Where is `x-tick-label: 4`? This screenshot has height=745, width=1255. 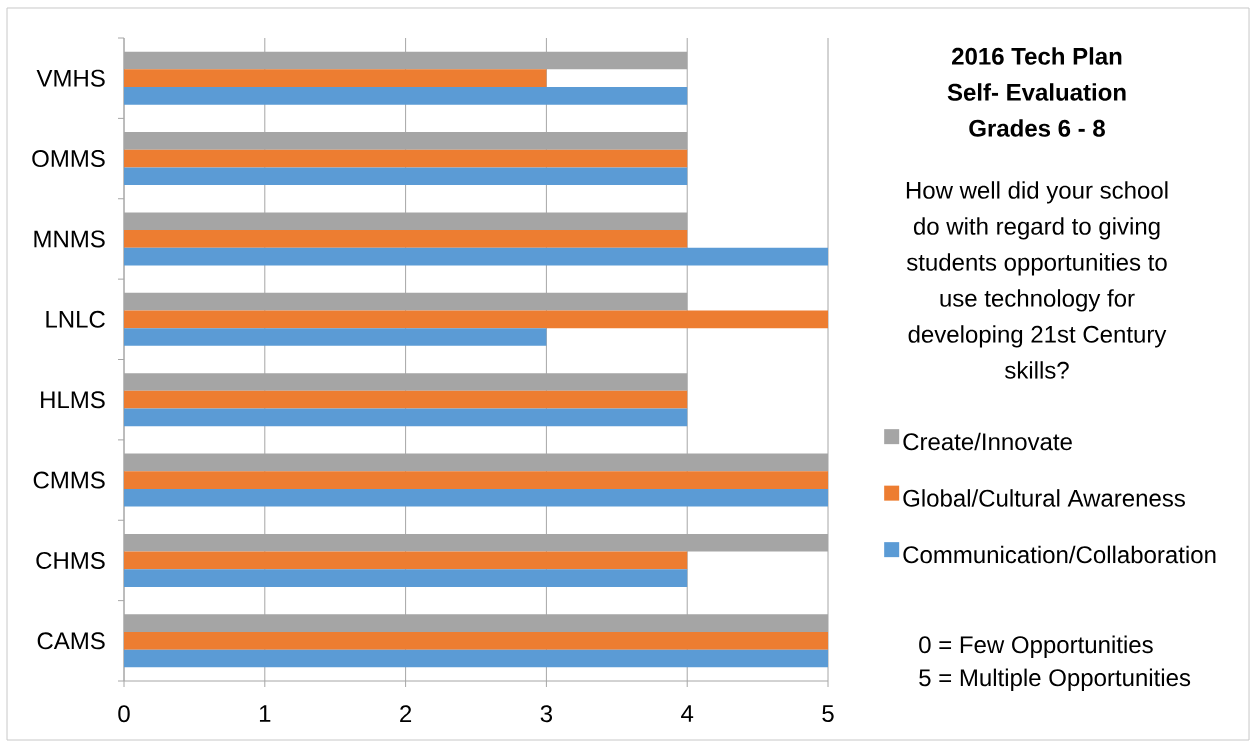 x-tick-label: 4 is located at coordinates (687, 713).